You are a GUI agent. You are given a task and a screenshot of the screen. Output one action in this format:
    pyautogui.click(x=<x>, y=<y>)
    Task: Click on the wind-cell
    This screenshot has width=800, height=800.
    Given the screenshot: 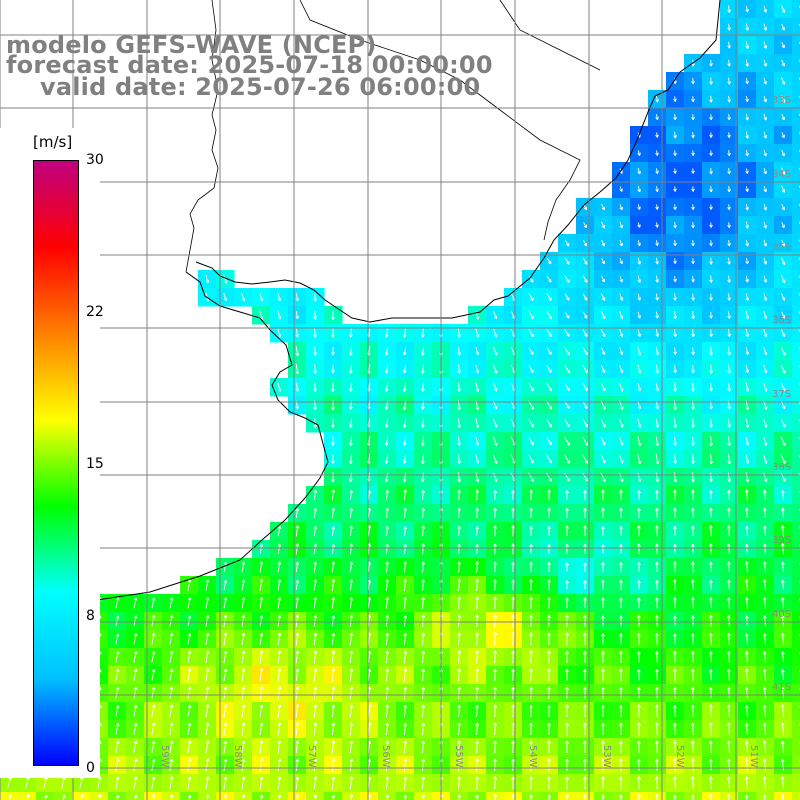 What is the action you would take?
    pyautogui.click(x=796, y=171)
    